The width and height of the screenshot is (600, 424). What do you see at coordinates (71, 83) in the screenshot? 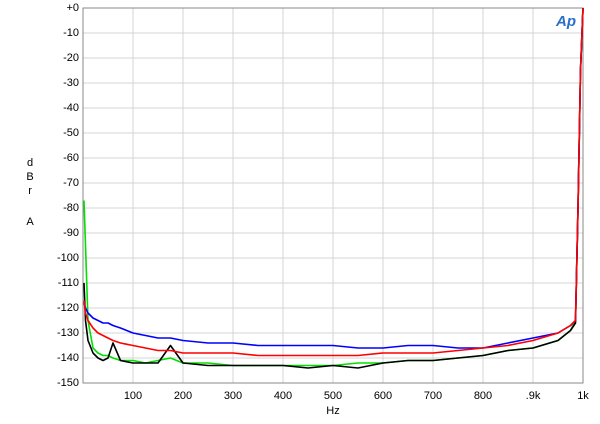
I see `y-tick-label: -30` at bounding box center [71, 83].